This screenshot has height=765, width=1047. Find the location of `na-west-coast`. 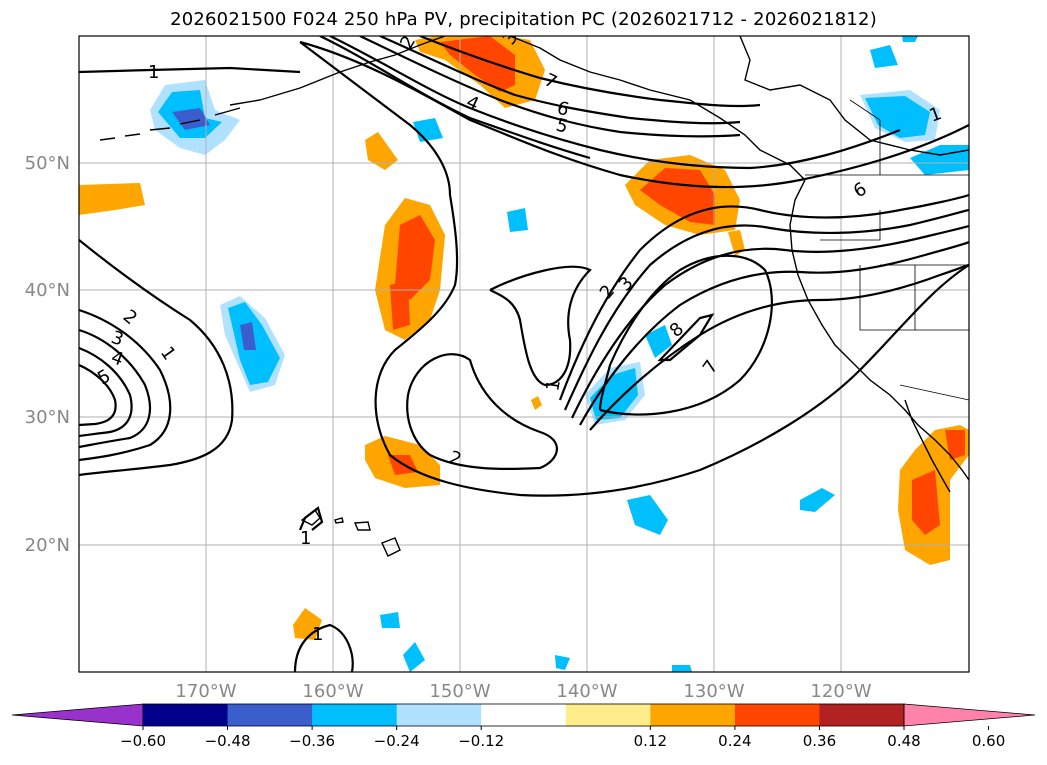

na-west-coast is located at coordinates (879, 330).